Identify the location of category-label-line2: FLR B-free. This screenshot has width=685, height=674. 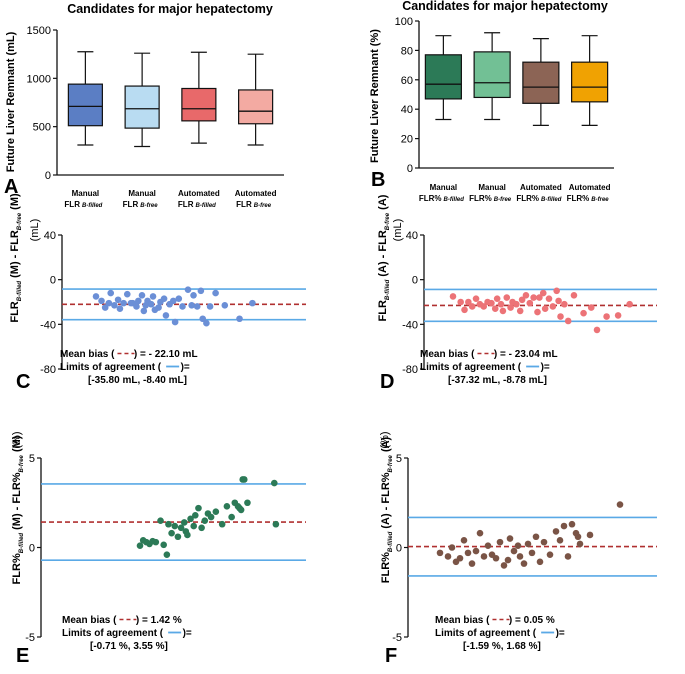
(141, 204).